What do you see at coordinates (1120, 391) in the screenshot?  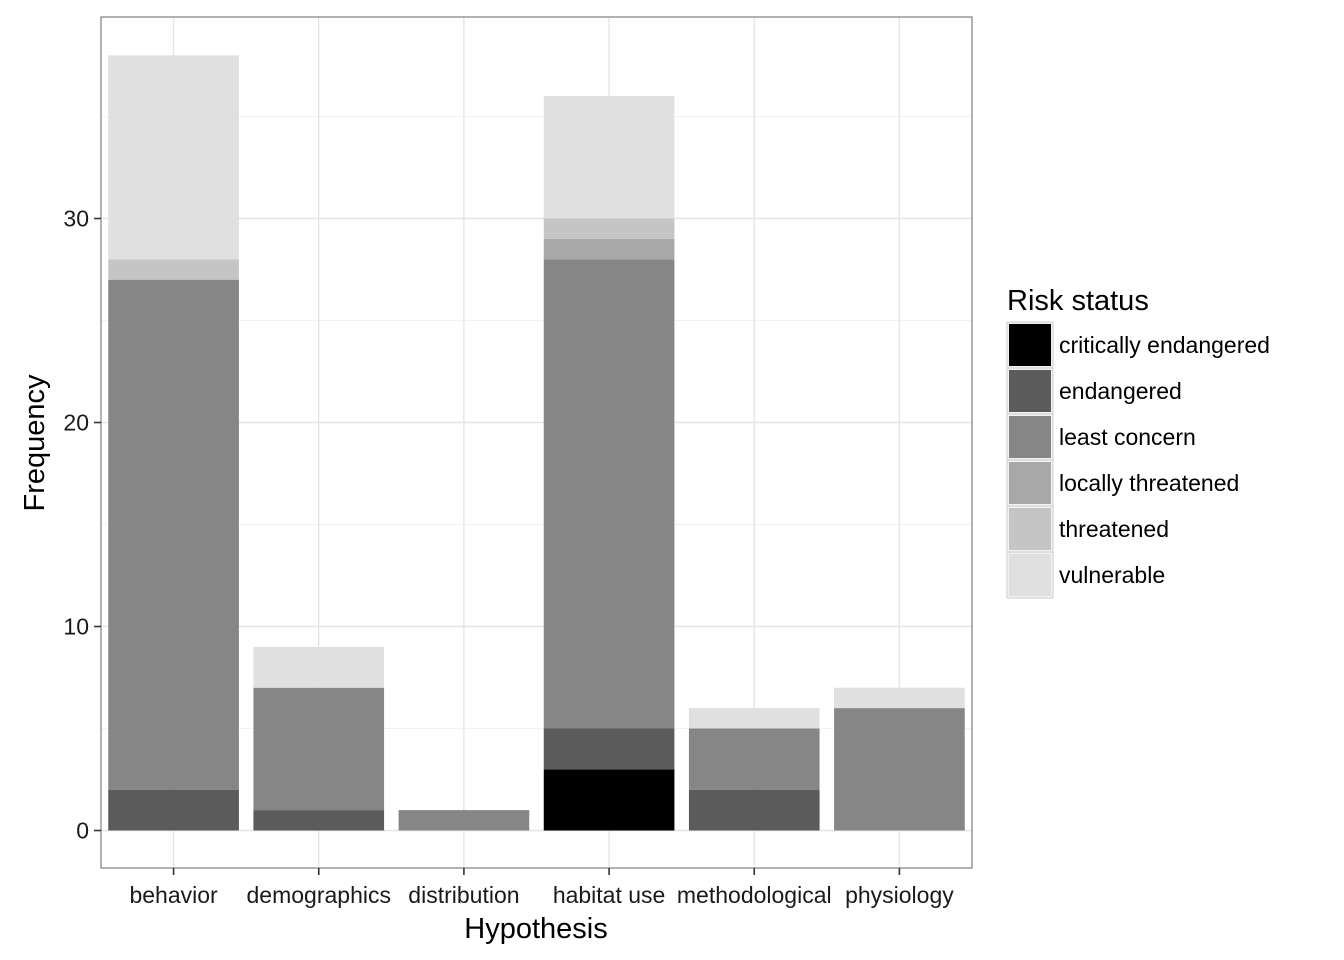 I see `legend-label: endangered` at bounding box center [1120, 391].